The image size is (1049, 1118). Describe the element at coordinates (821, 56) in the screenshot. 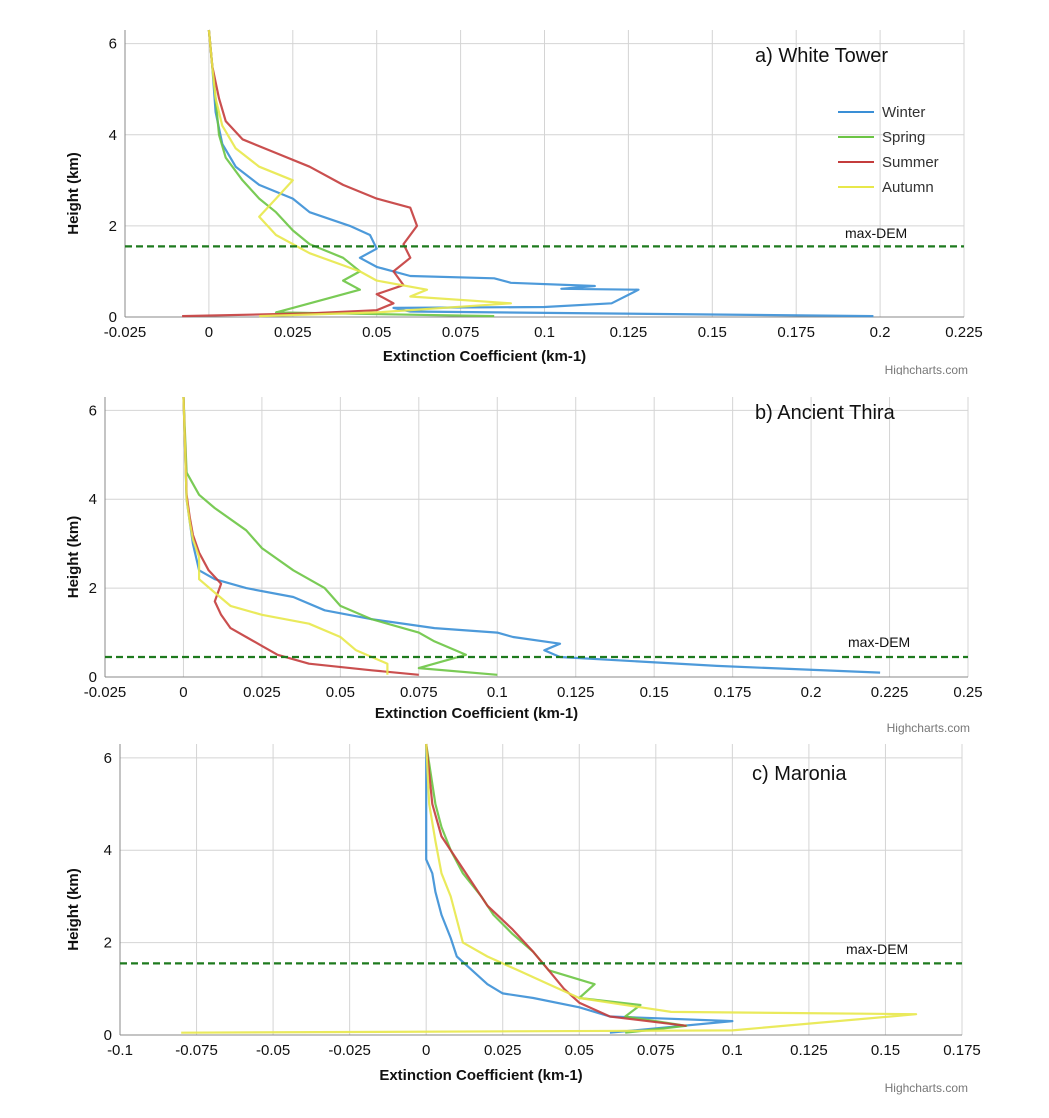

I see `panel-title: a) White Tower` at that location.